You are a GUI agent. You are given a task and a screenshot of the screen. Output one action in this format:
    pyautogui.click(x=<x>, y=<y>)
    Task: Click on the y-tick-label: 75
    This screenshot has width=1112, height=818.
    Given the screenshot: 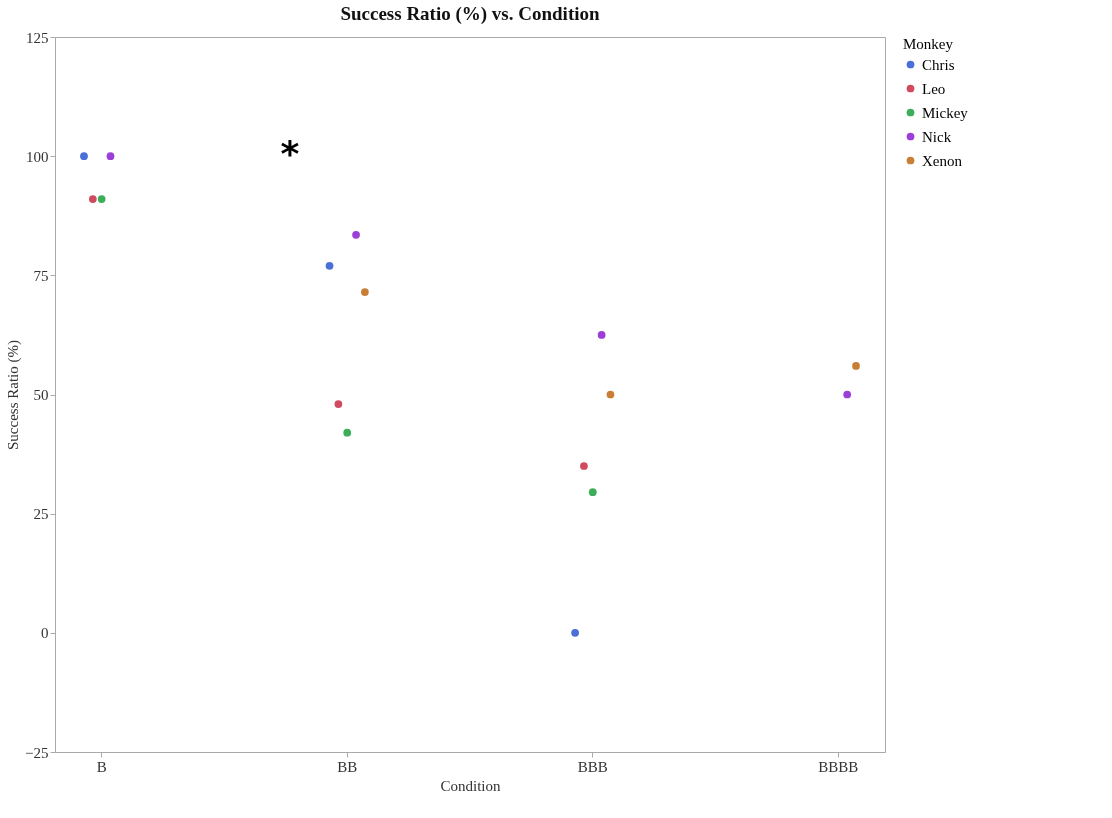 What is the action you would take?
    pyautogui.click(x=41, y=275)
    